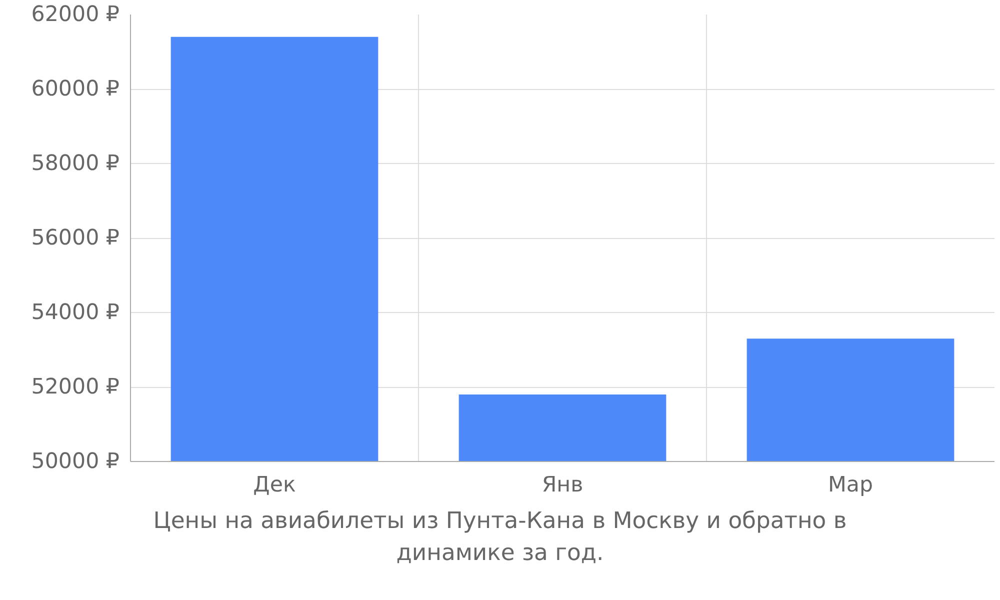  What do you see at coordinates (851, 485) in the screenshot?
I see `x-tick-label: Мар` at bounding box center [851, 485].